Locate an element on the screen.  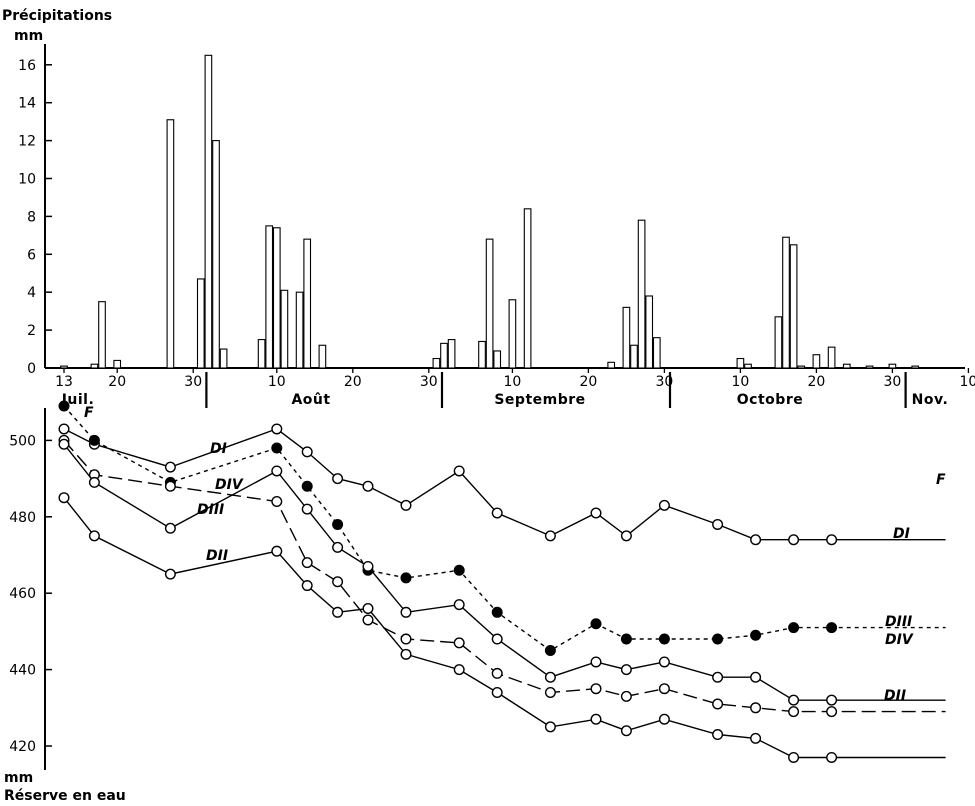
precipitation-x-ticks: 13 20 30 10 20 30 10 20 30 10 20 30 10 is located at coordinates (515, 388).